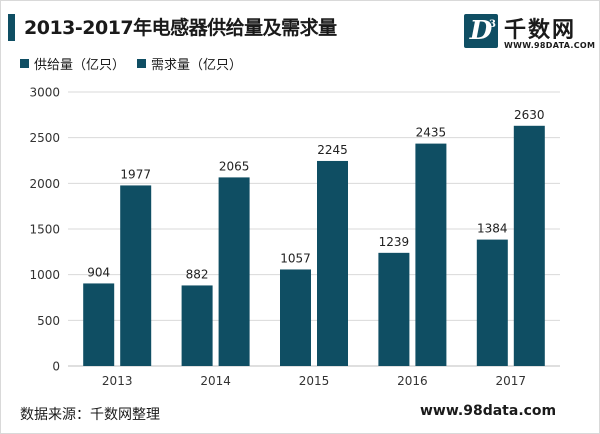  I want to click on data-label: 882, so click(197, 274).